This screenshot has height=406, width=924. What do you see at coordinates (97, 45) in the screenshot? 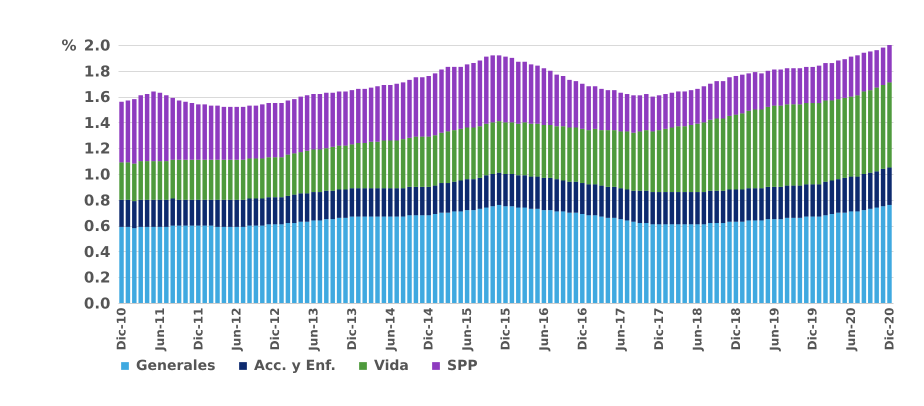
I see `y-tick-label: 2.0` at bounding box center [97, 45].